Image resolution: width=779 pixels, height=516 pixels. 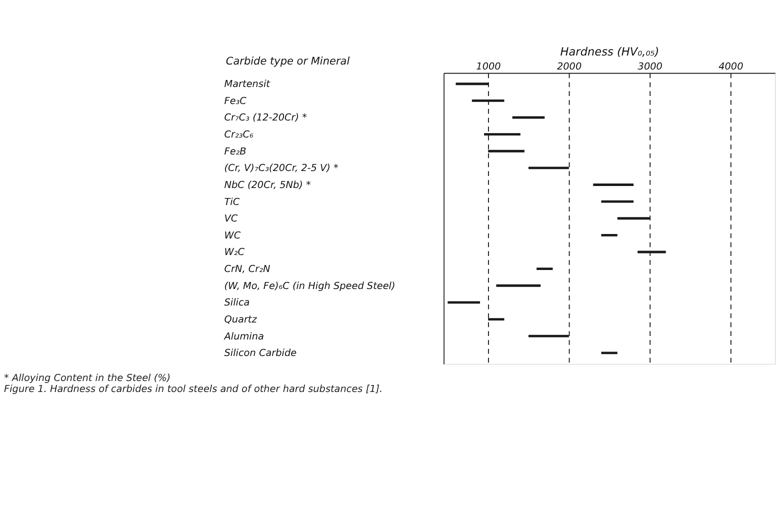 What do you see at coordinates (266, 118) in the screenshot?
I see `y-tick-label: Cr₇C₃ (12-20Cr) *` at bounding box center [266, 118].